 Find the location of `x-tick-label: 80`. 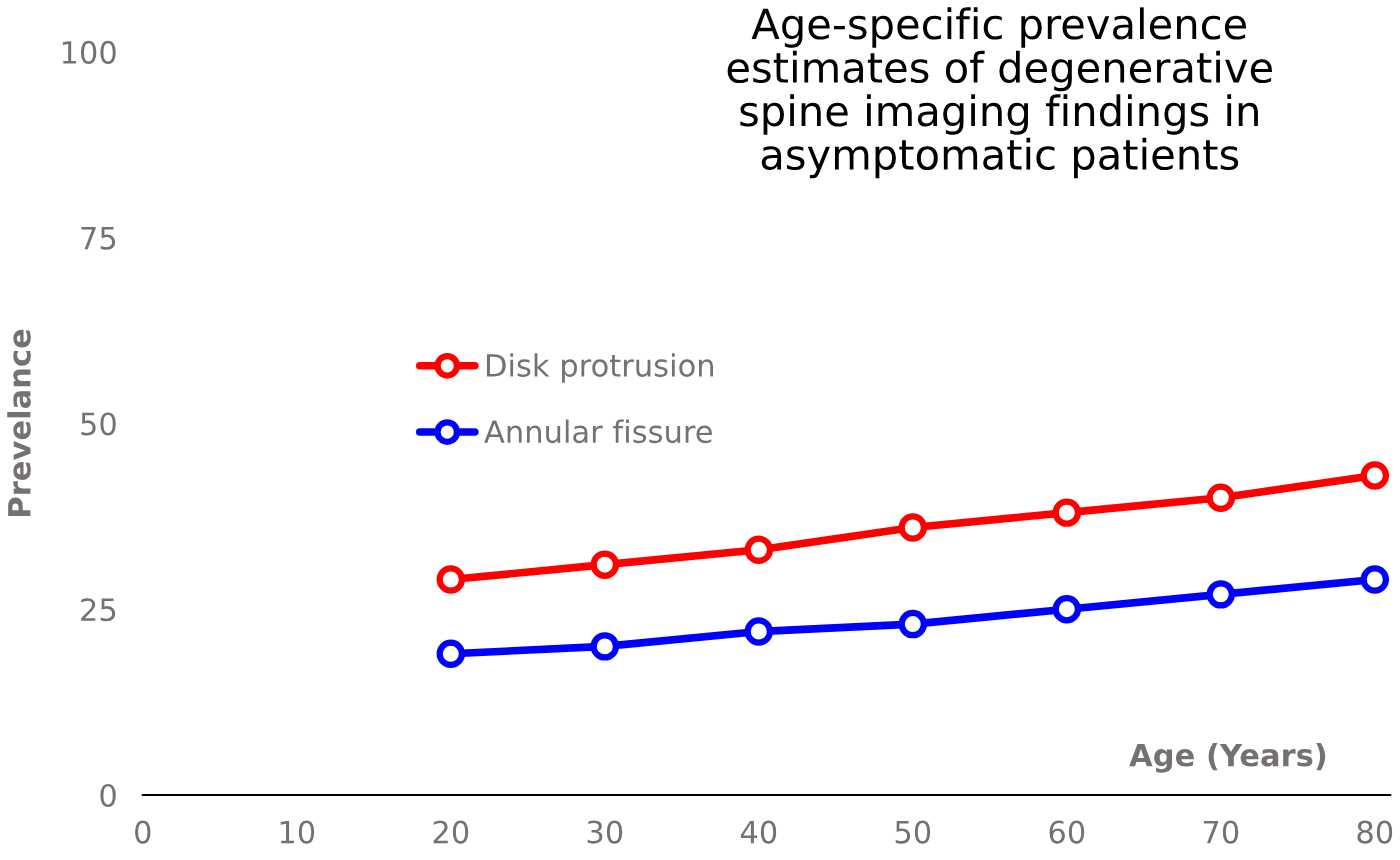

x-tick-label: 80 is located at coordinates (1375, 832).